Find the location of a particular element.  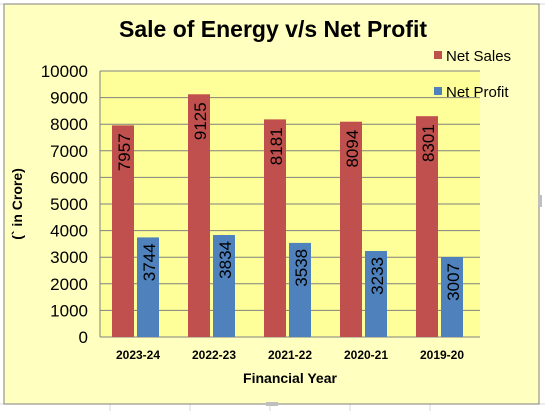

data-label: 3834 is located at coordinates (225, 260).